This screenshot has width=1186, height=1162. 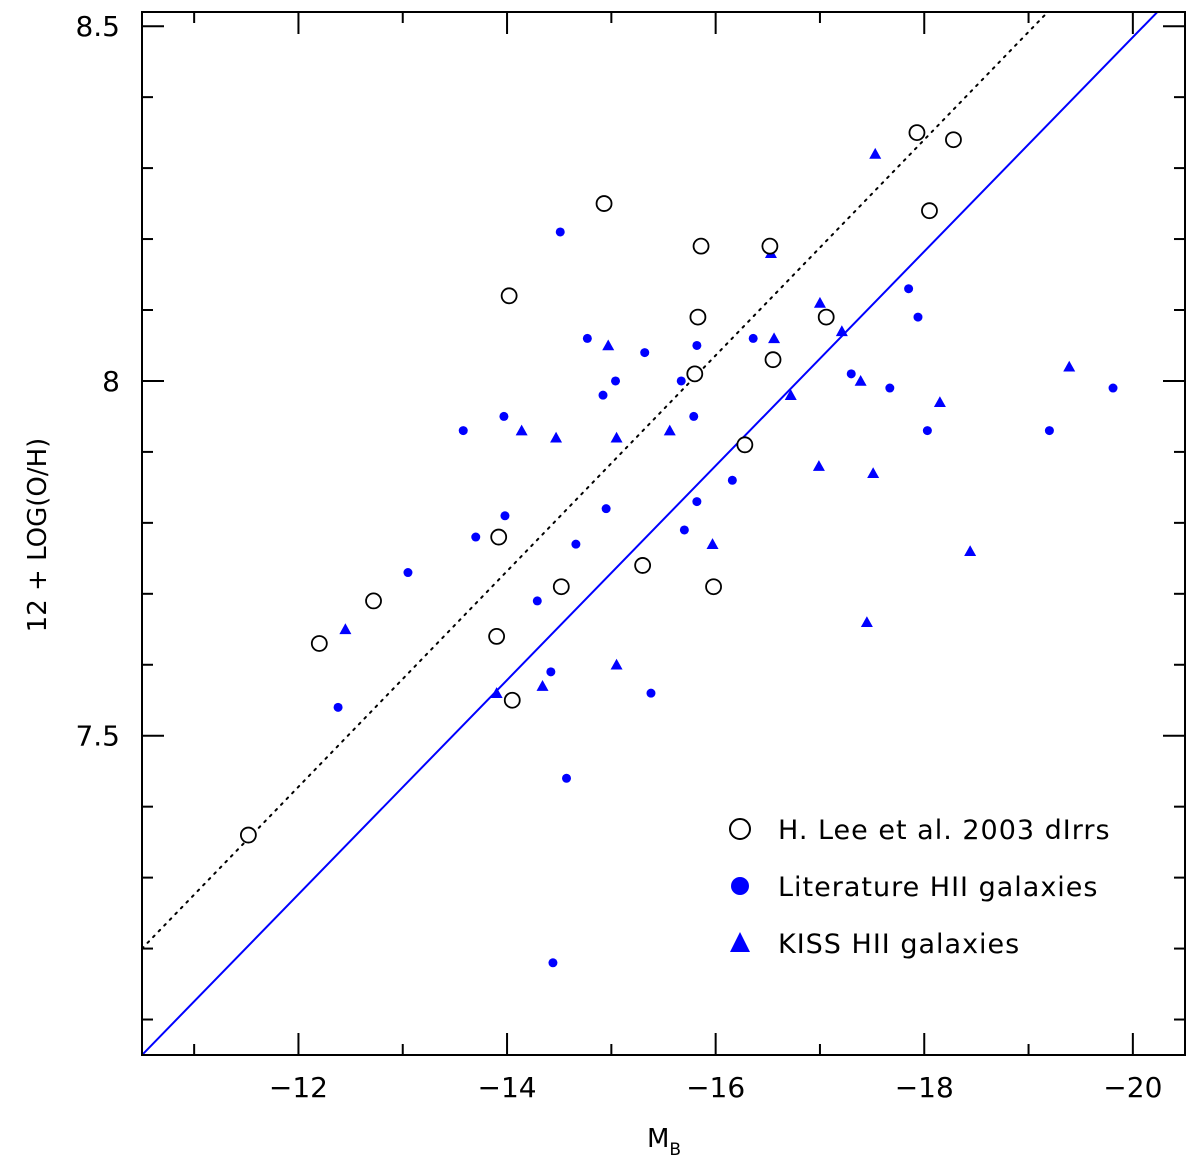 What do you see at coordinates (740, 829) in the screenshot?
I see `legend-open-circle-icon` at bounding box center [740, 829].